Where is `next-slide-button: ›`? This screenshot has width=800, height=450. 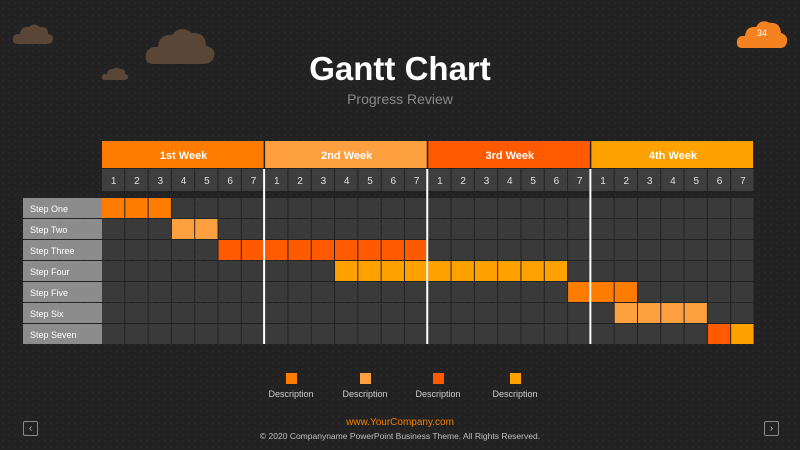
next-slide-button: › is located at coordinates (771, 428).